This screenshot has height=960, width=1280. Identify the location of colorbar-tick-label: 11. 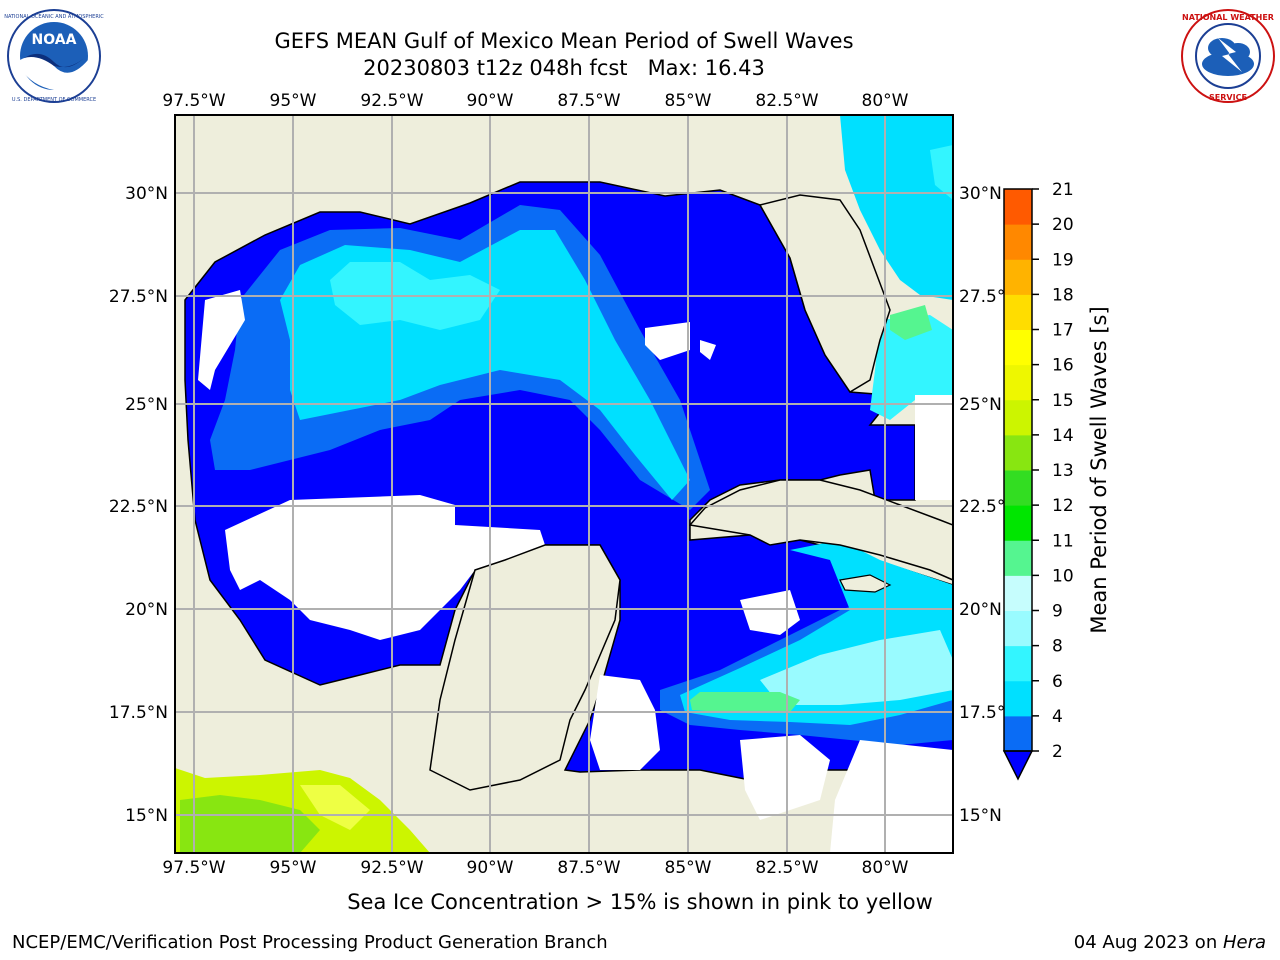
(1063, 541).